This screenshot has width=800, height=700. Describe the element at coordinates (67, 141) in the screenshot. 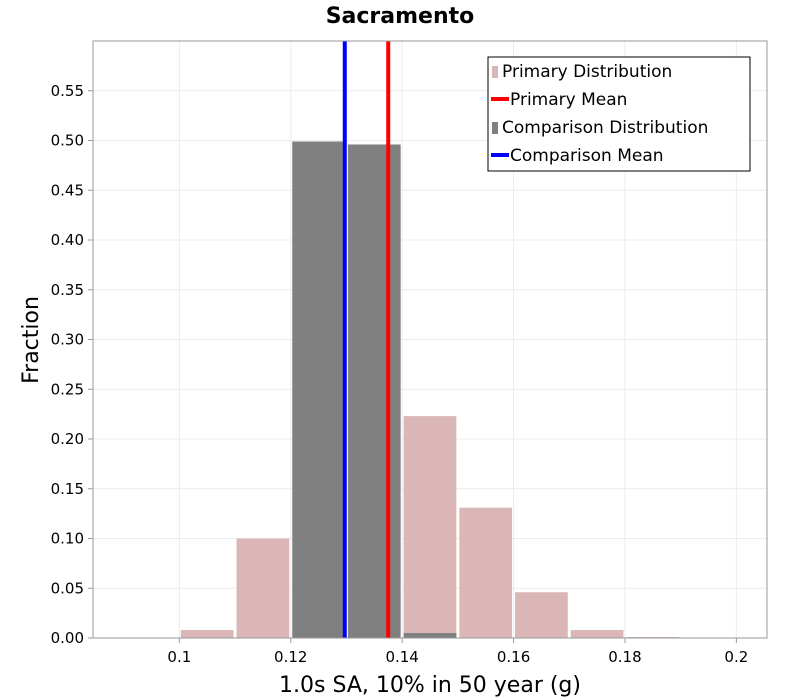

I see `y-tick-label: 0.50` at that location.